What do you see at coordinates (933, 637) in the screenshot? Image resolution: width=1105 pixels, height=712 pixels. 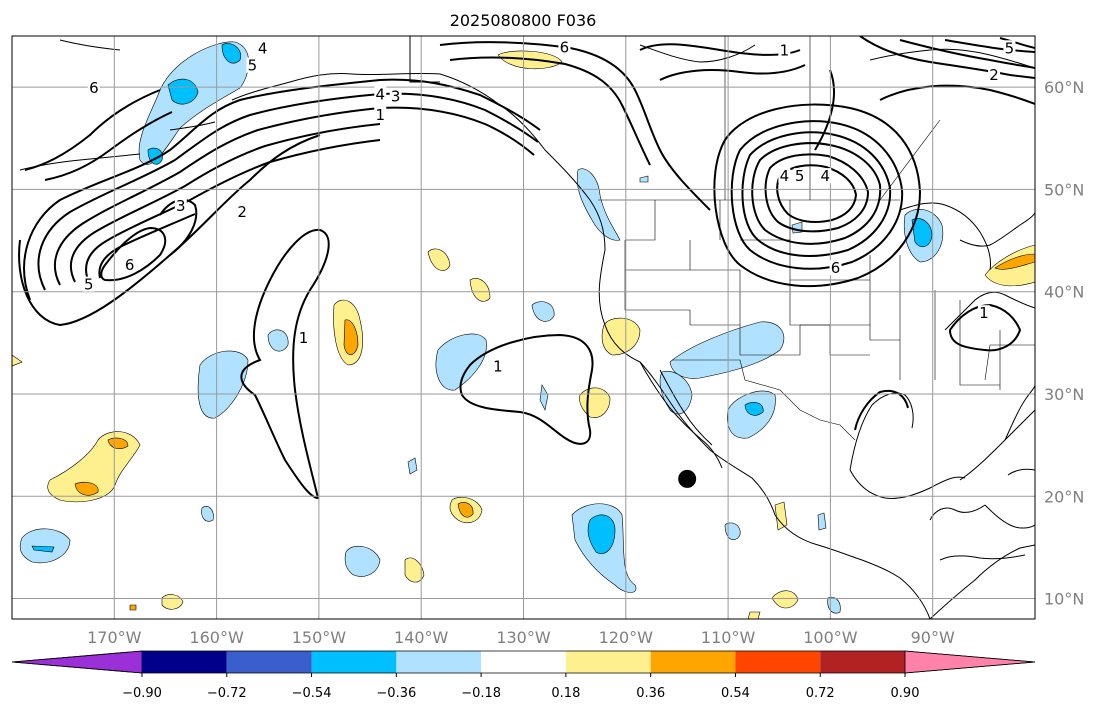 I see `longitude-label: 90°W` at bounding box center [933, 637].